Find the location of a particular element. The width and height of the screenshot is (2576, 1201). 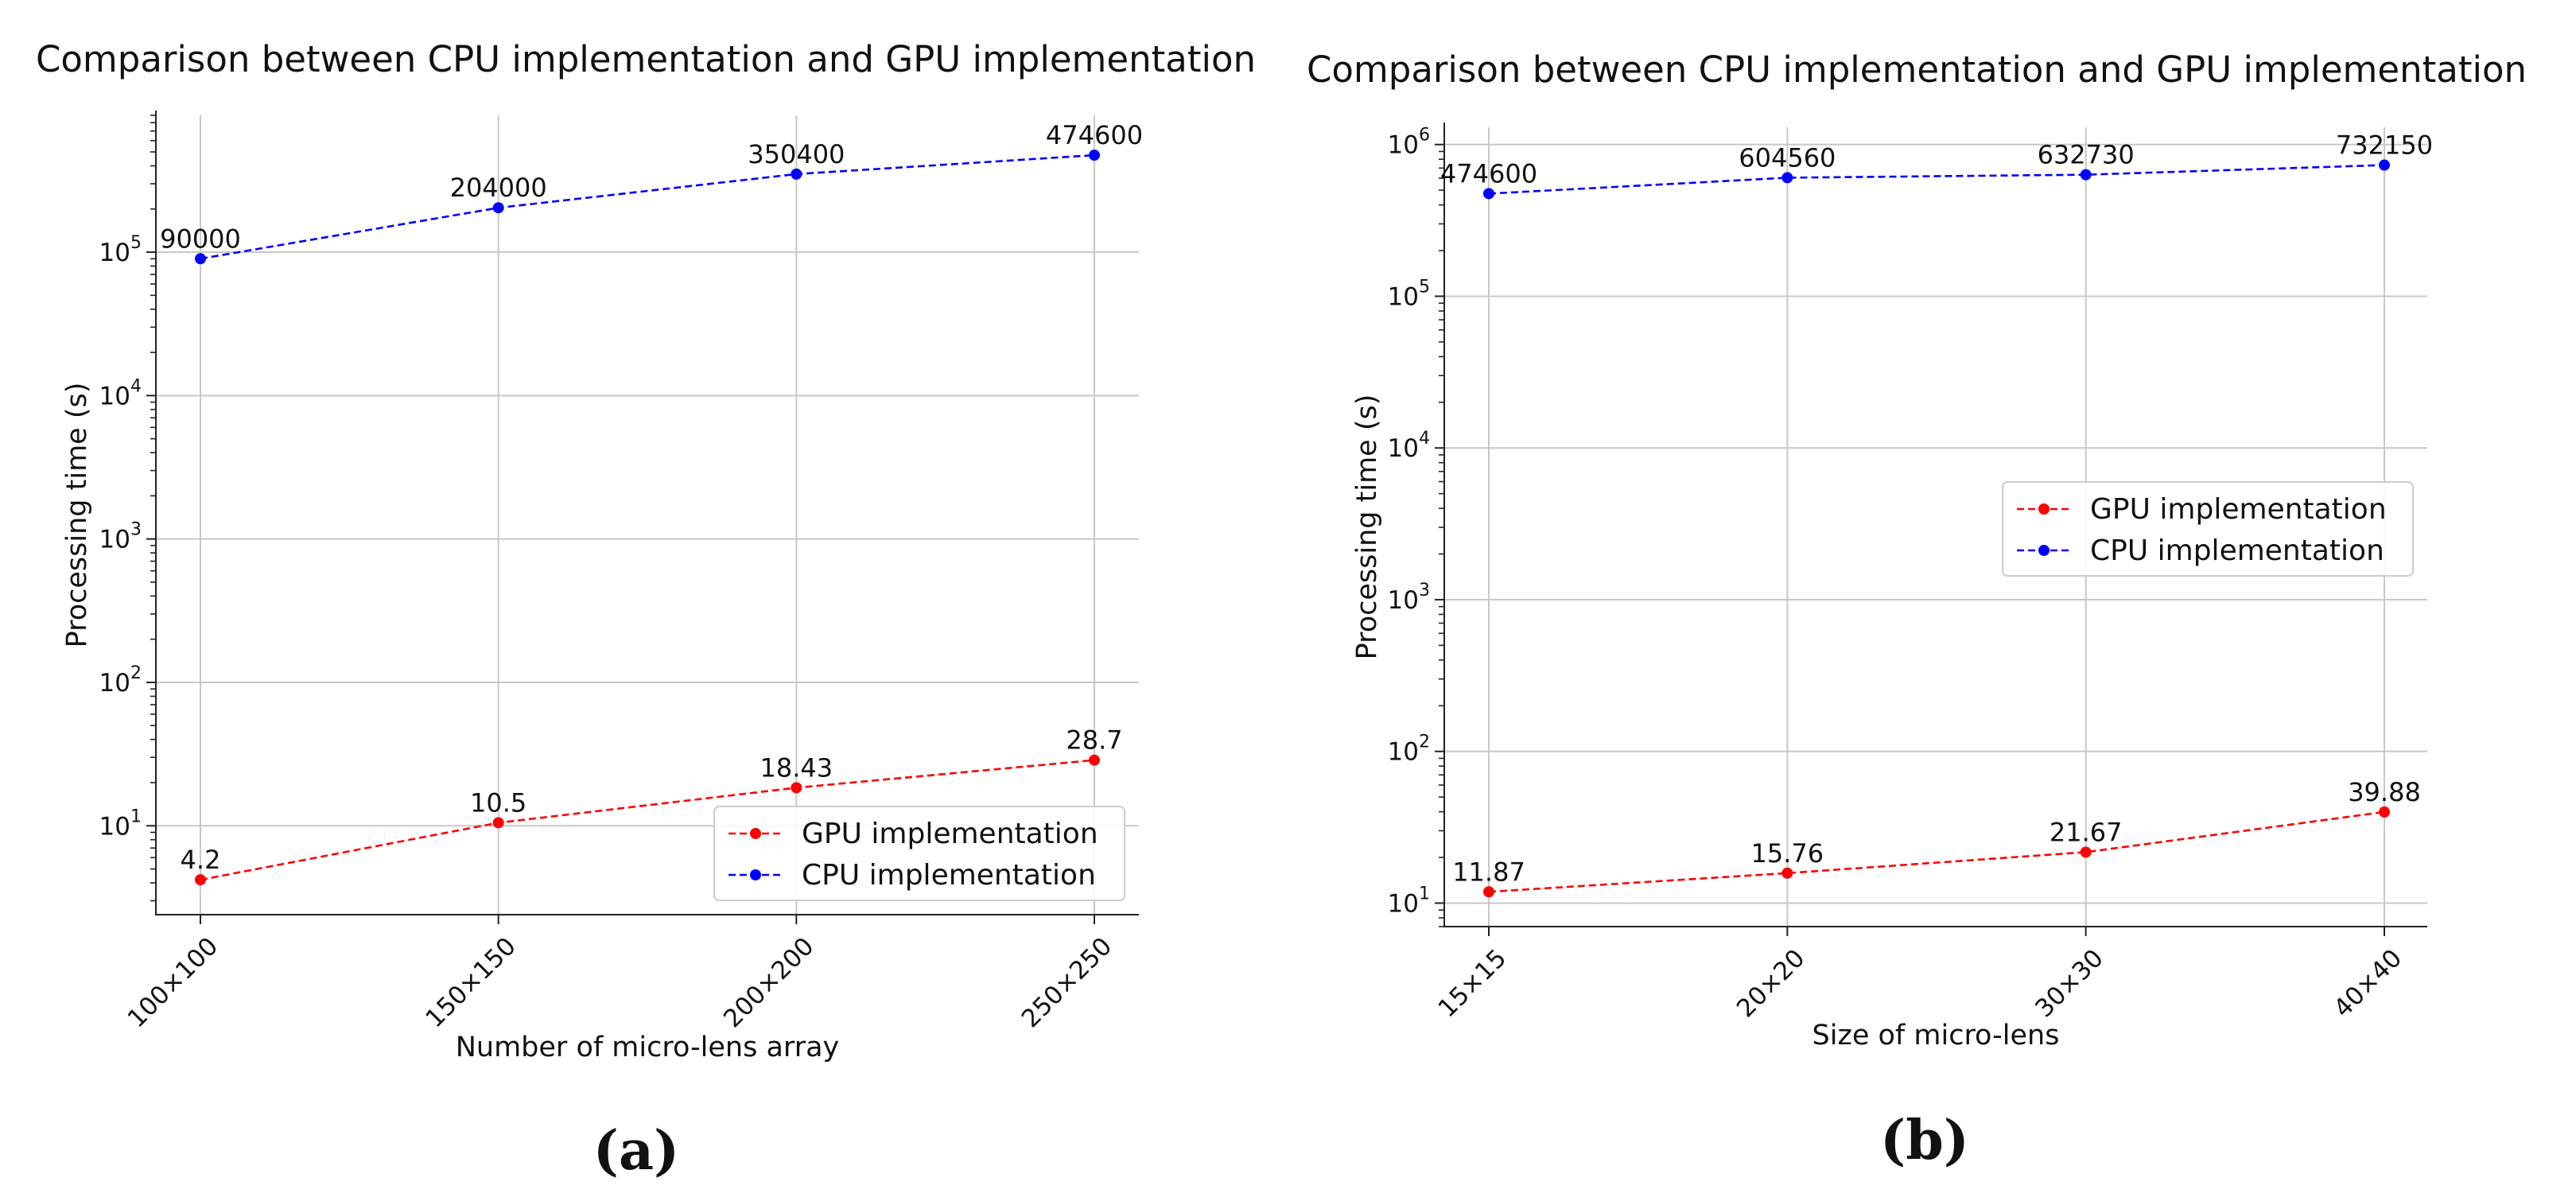

x-axis-label: Number of micro-lens array is located at coordinates (648, 1047).